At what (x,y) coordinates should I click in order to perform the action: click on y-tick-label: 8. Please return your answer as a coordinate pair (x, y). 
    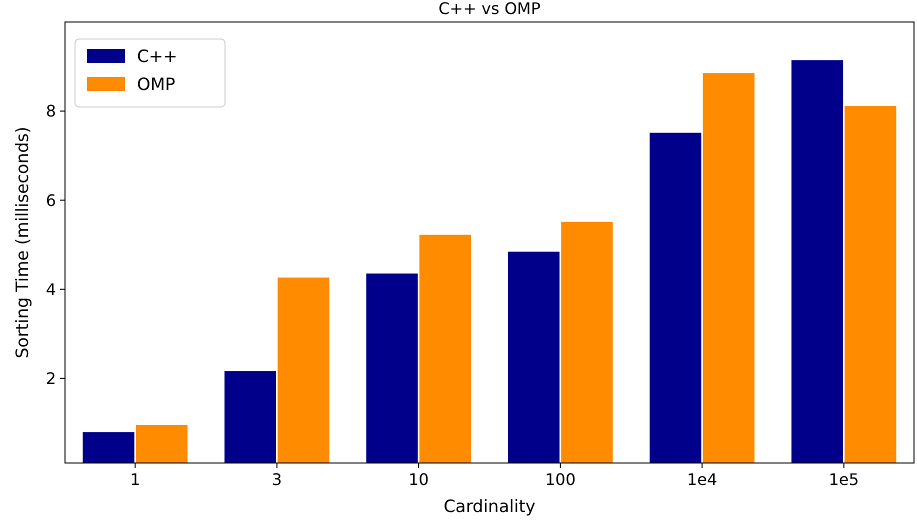
    Looking at the image, I should click on (51, 111).